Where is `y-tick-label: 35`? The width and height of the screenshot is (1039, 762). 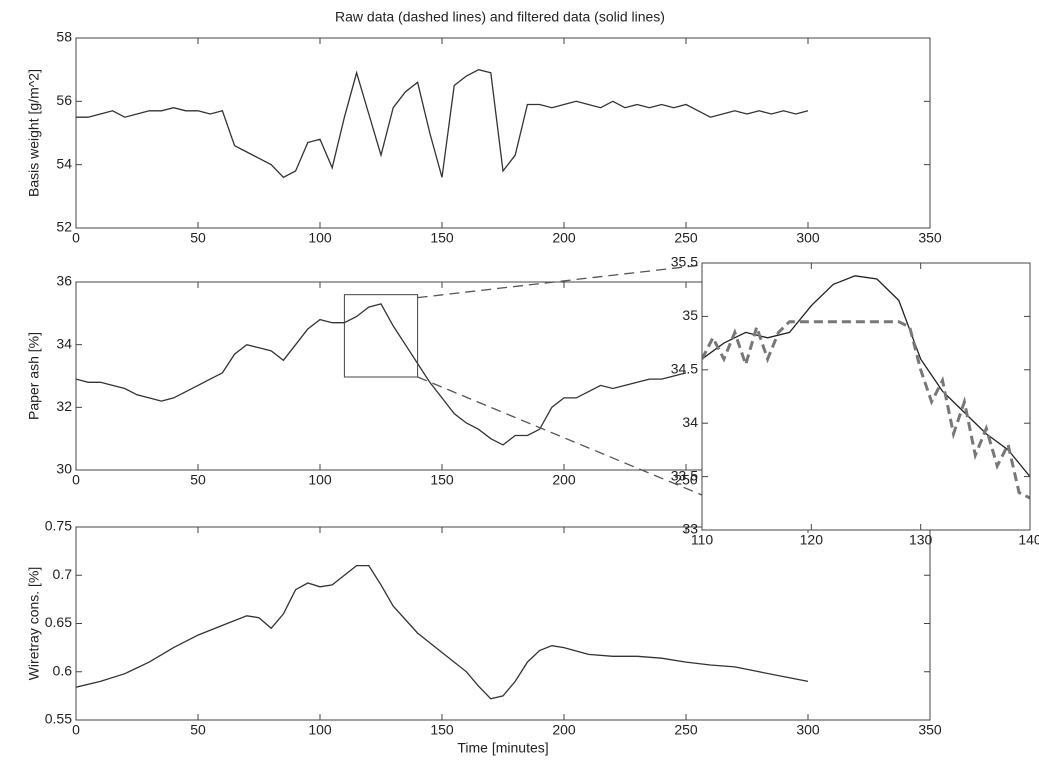
y-tick-label: 35 is located at coordinates (690, 315).